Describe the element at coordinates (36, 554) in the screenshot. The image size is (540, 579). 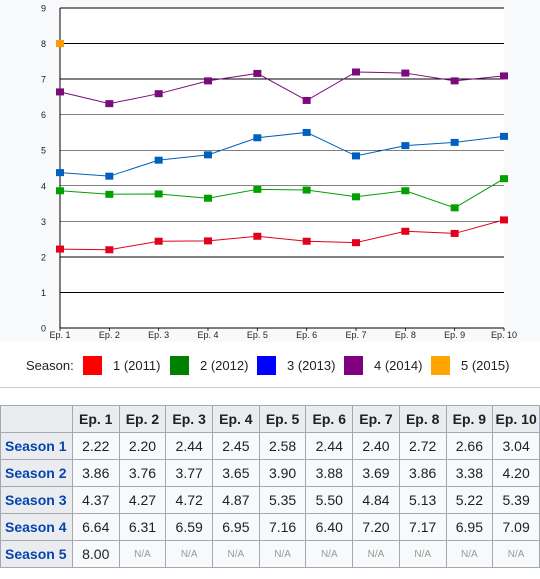
I see `row-header-link: Season 5` at that location.